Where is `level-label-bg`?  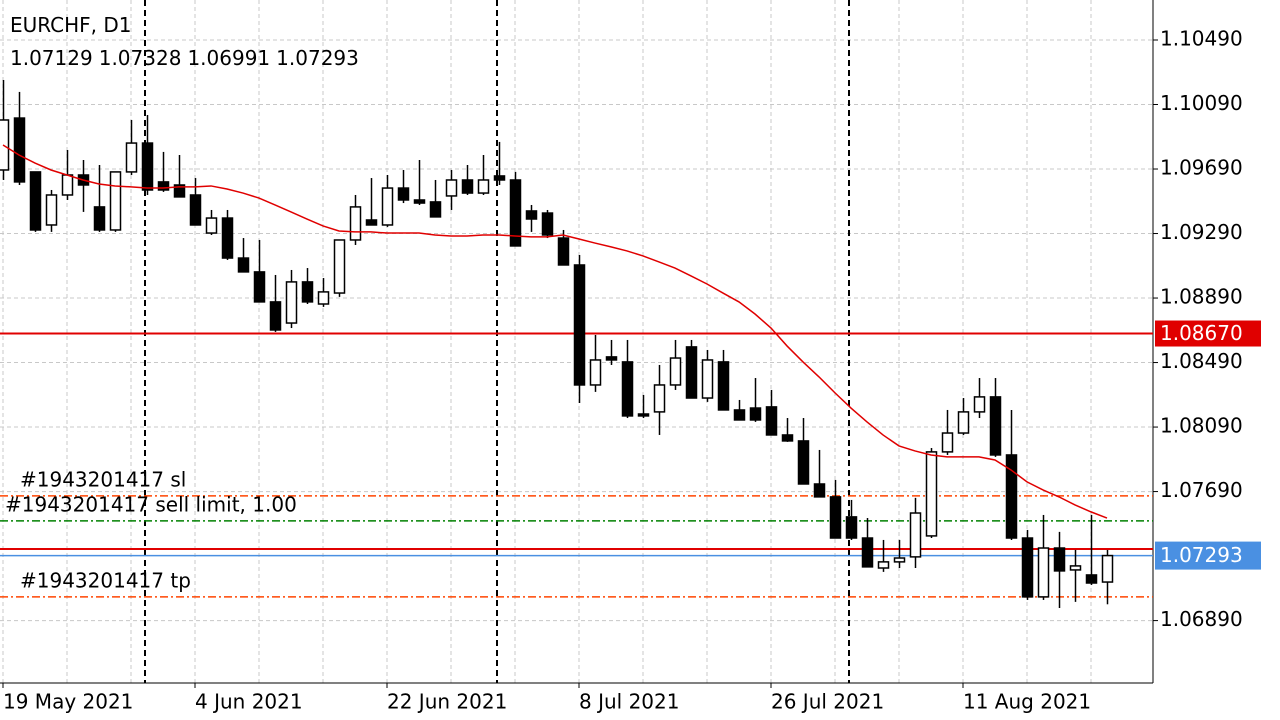 level-label-bg is located at coordinates (1208, 333).